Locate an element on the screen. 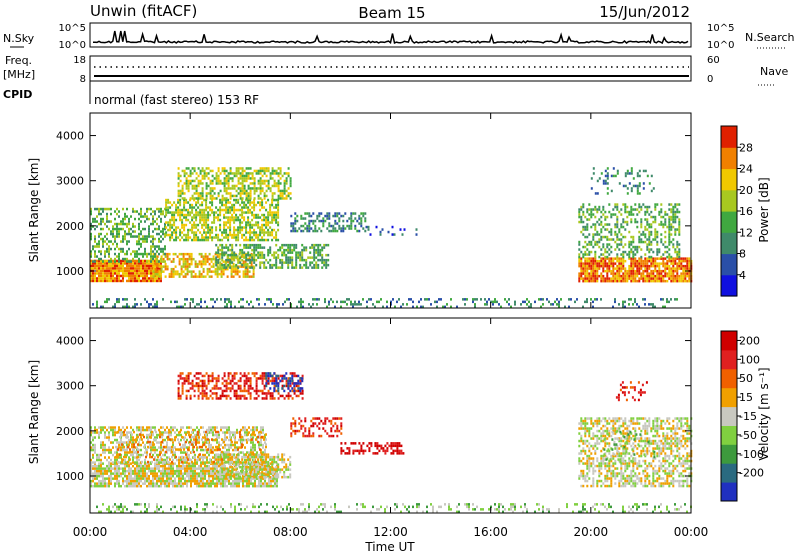  power-colorbar-tick-label: 12 is located at coordinates (746, 232).